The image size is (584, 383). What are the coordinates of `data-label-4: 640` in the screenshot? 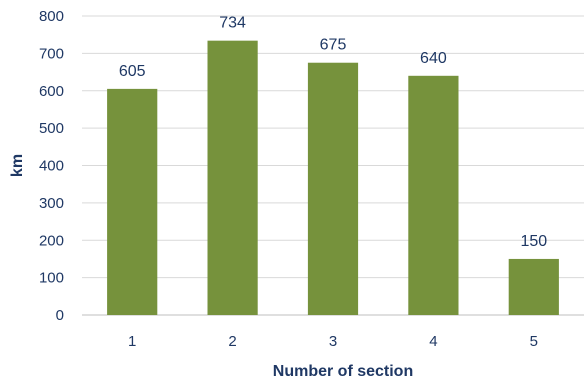 It's located at (433, 58).